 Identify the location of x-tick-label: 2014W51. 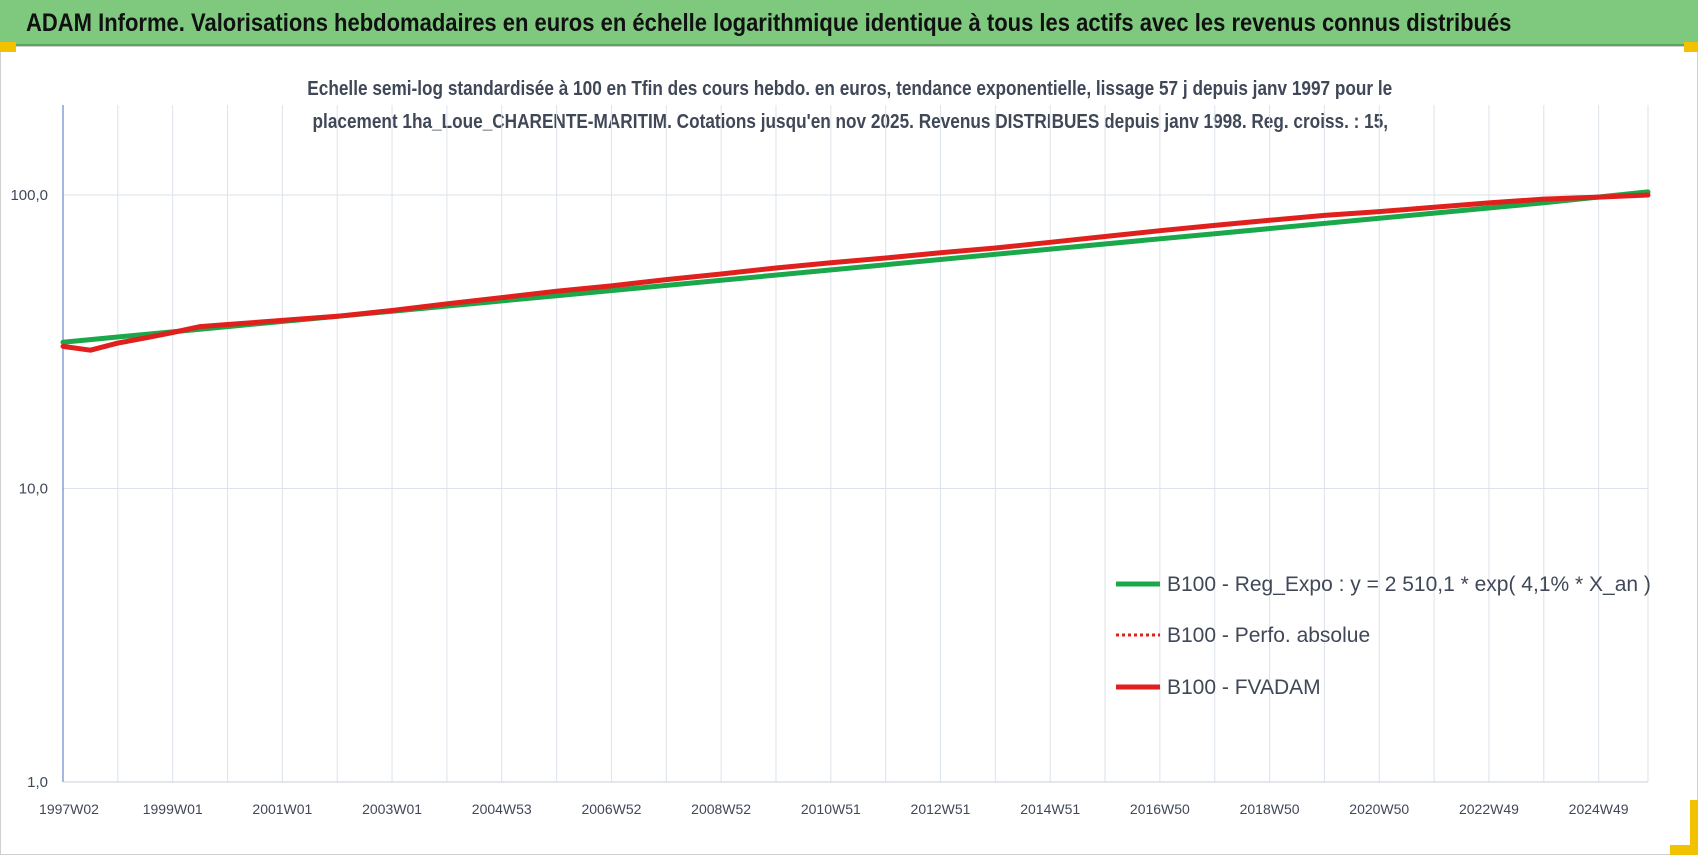
(1050, 809).